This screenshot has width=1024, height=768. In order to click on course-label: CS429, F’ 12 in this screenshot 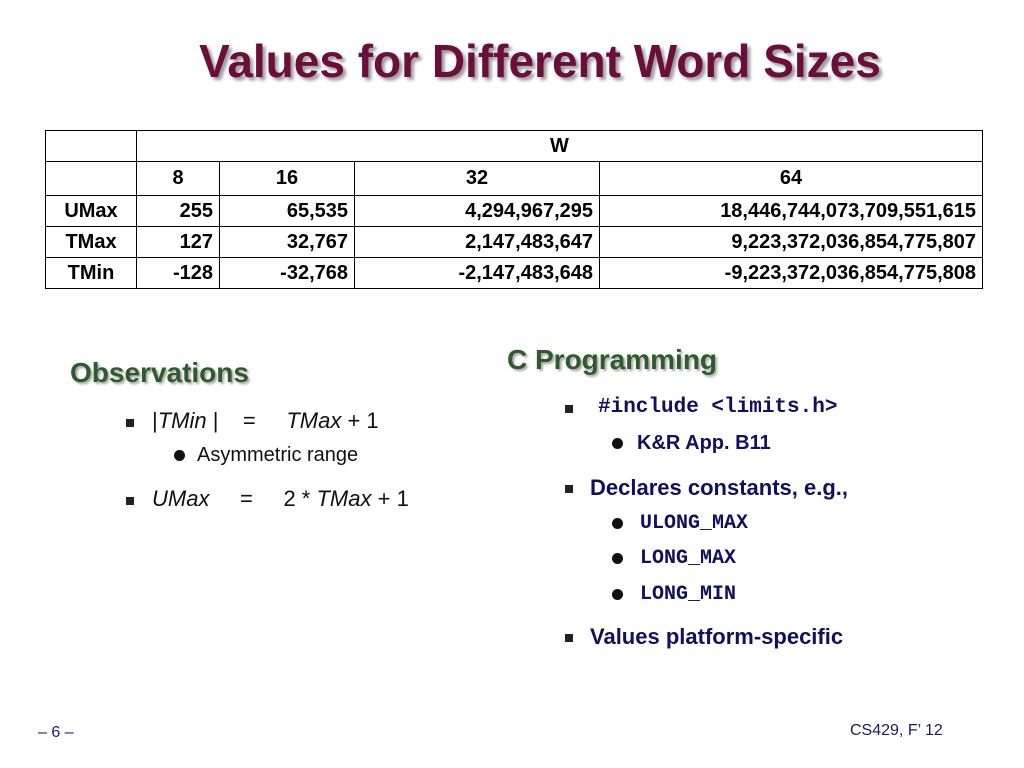, I will do `click(896, 730)`.